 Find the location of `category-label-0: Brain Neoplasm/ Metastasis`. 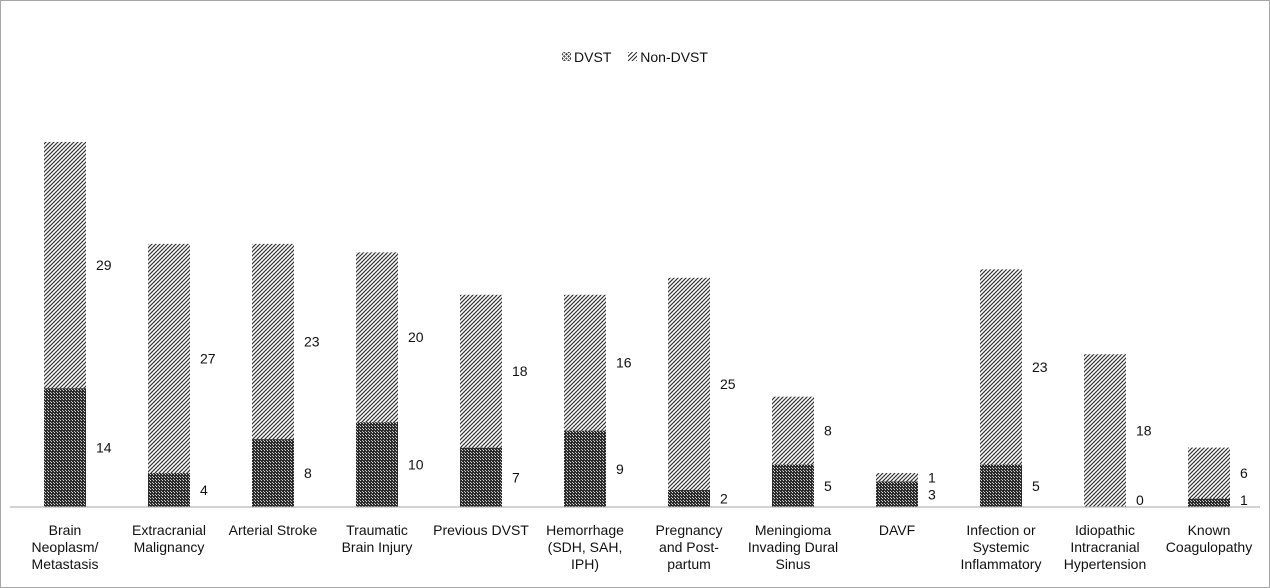

category-label-0: Brain Neoplasm/ Metastasis is located at coordinates (65, 547).